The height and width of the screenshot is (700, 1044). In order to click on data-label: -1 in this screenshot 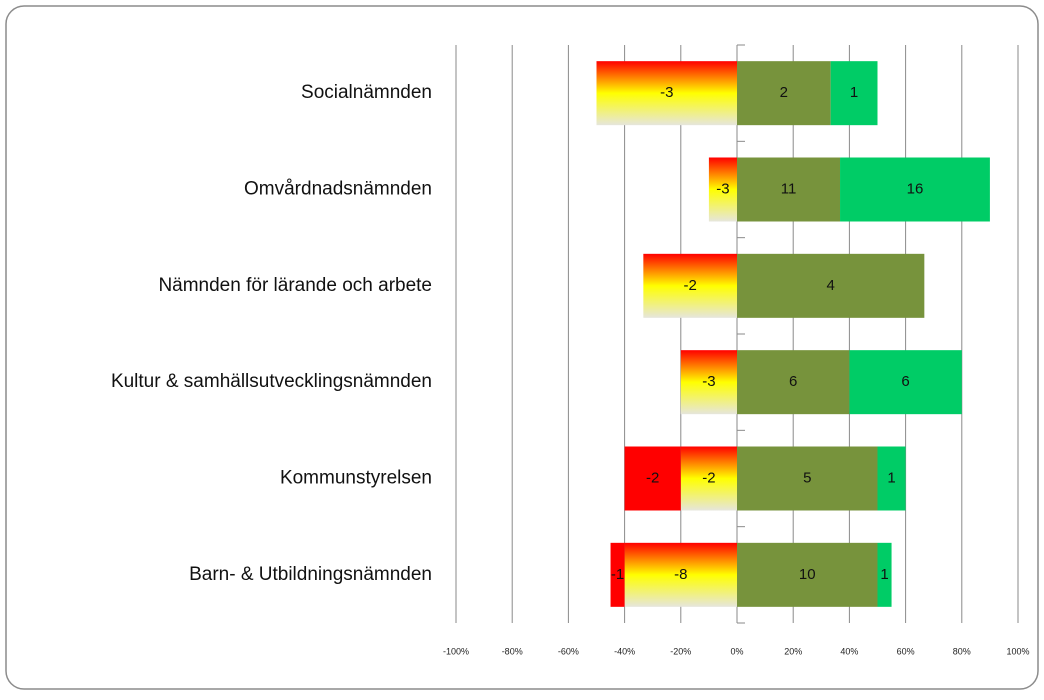, I will do `click(617, 574)`.